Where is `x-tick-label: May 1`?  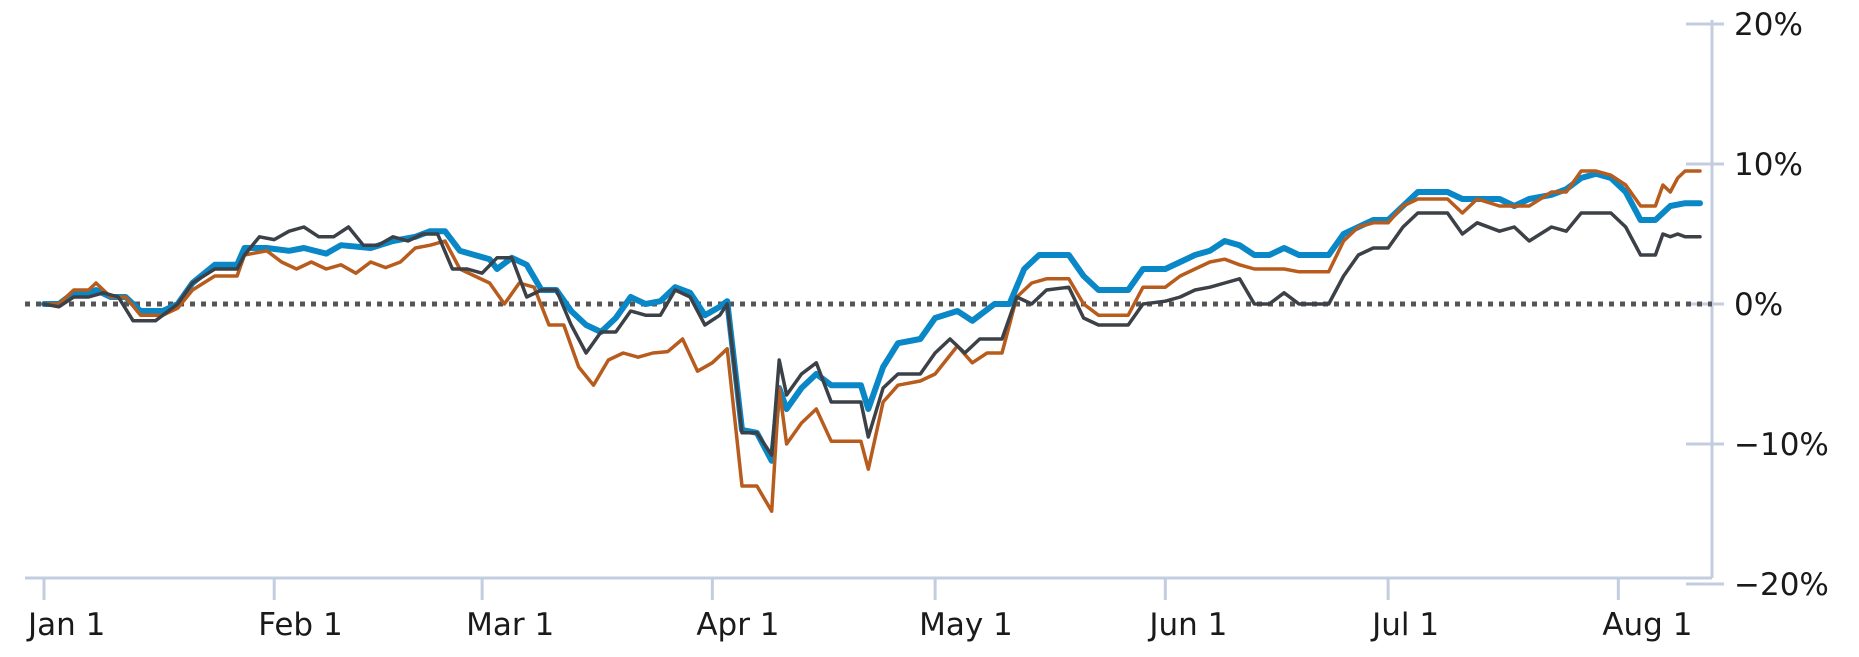
x-tick-label: May 1 is located at coordinates (966, 625).